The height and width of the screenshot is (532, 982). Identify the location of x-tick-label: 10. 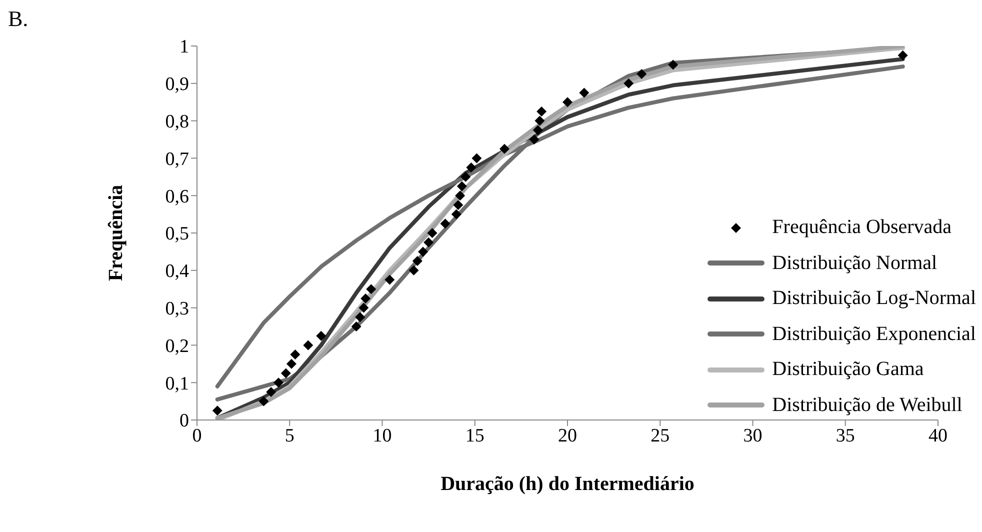
(382, 435).